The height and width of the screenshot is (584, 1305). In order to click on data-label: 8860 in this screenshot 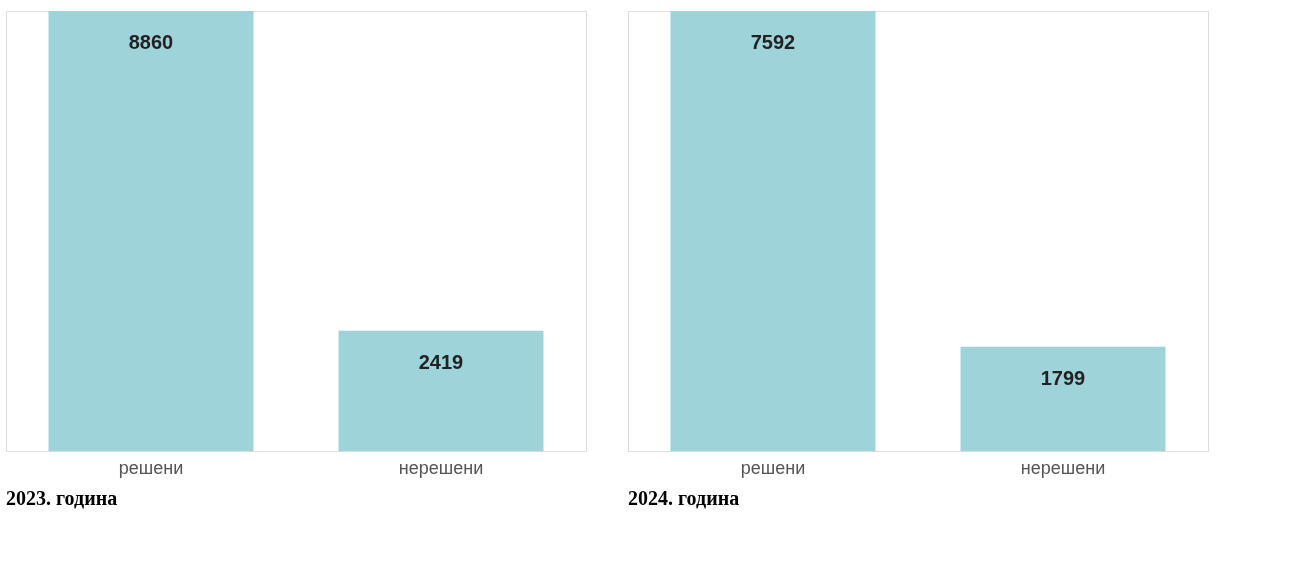, I will do `click(151, 42)`.